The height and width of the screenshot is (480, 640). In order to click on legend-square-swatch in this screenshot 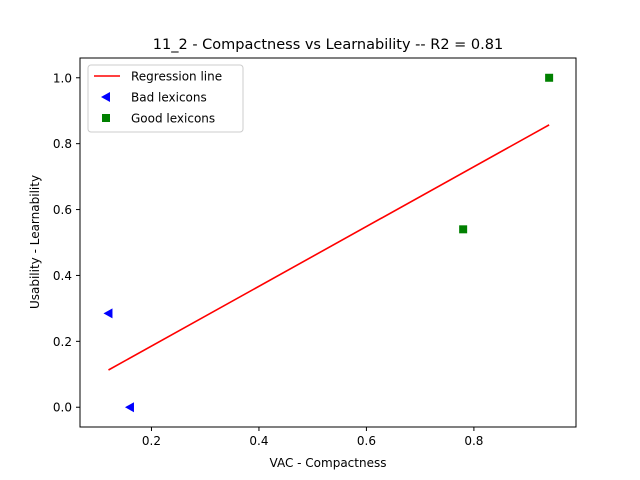, I will do `click(106, 118)`.